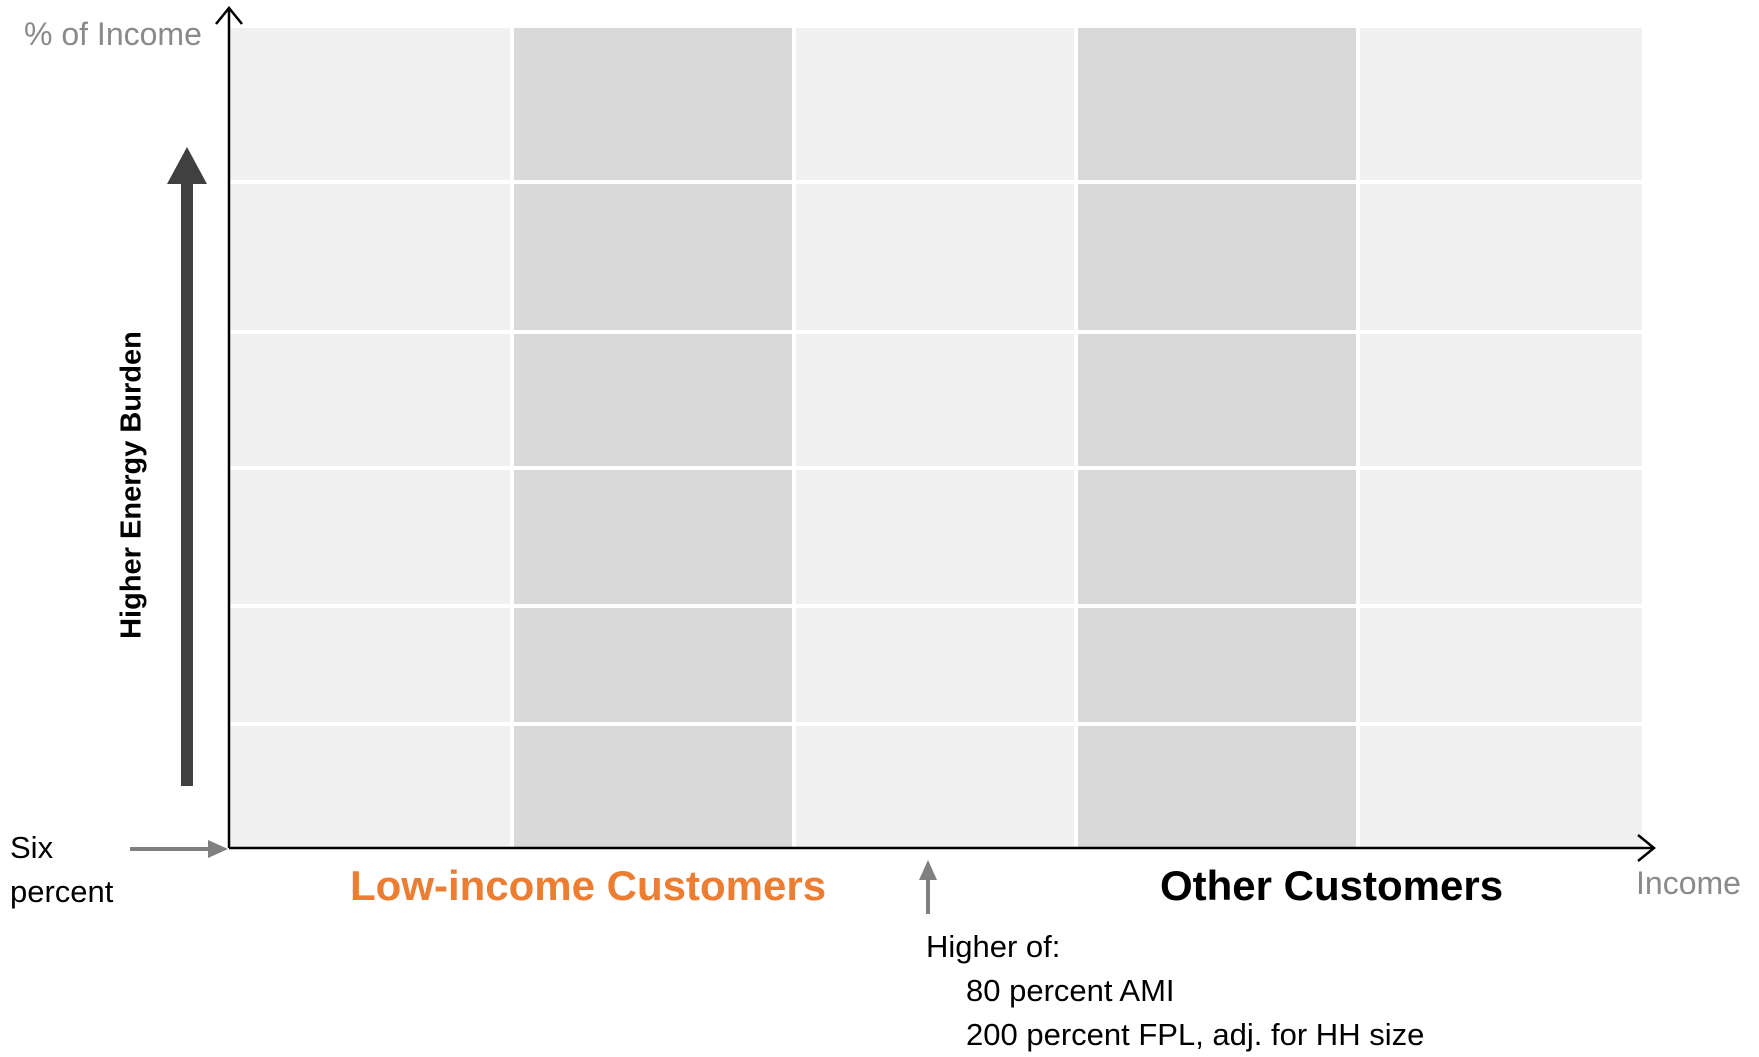  I want to click on other-customers-label: Other Customers, so click(1332, 885).